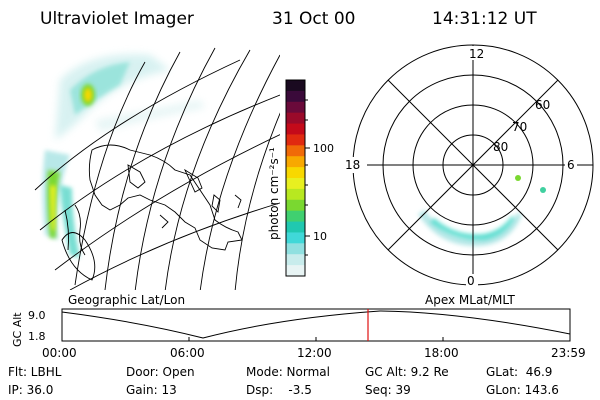  I want to click on instrument-title: Ultraviolet Imager, so click(117, 19).